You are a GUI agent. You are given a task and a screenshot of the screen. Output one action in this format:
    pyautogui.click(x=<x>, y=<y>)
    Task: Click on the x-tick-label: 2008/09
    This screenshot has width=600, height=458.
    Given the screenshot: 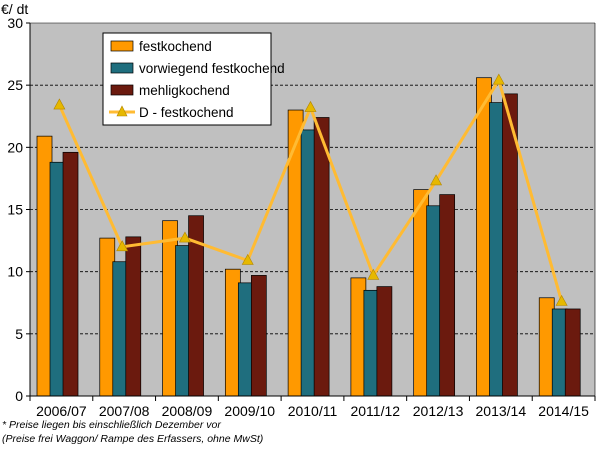 What is the action you would take?
    pyautogui.click(x=187, y=411)
    